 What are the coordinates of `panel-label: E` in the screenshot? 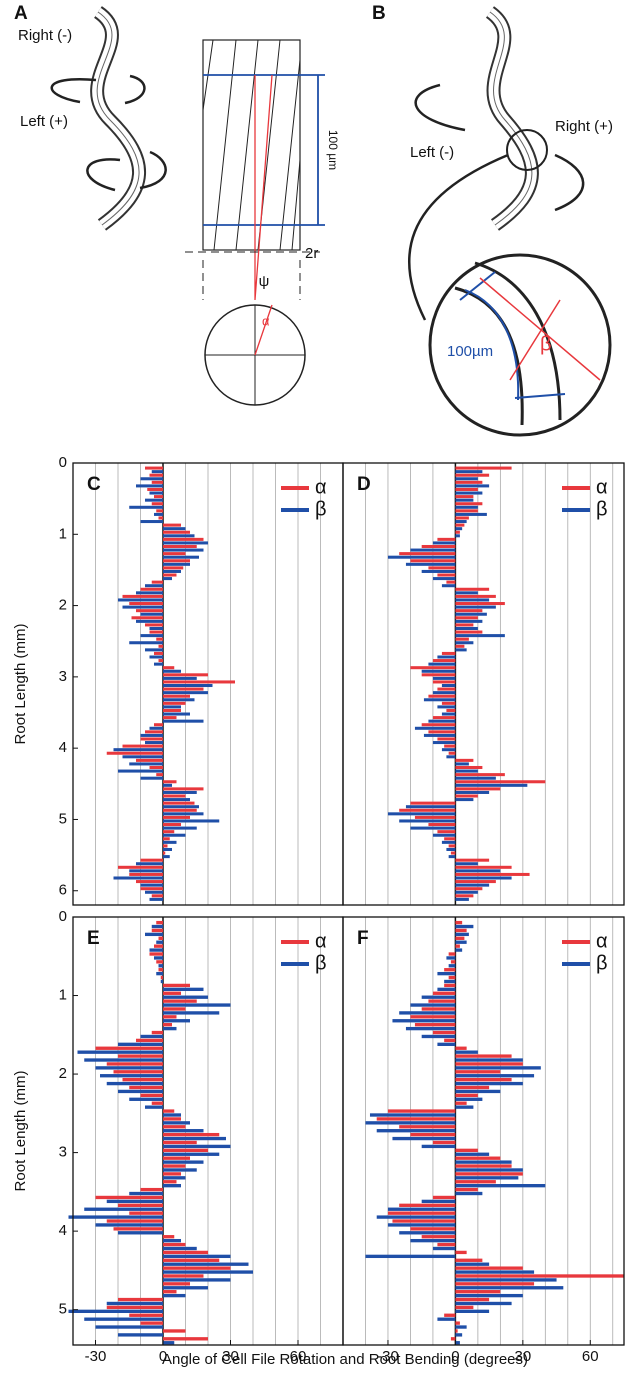 It's located at (93, 938).